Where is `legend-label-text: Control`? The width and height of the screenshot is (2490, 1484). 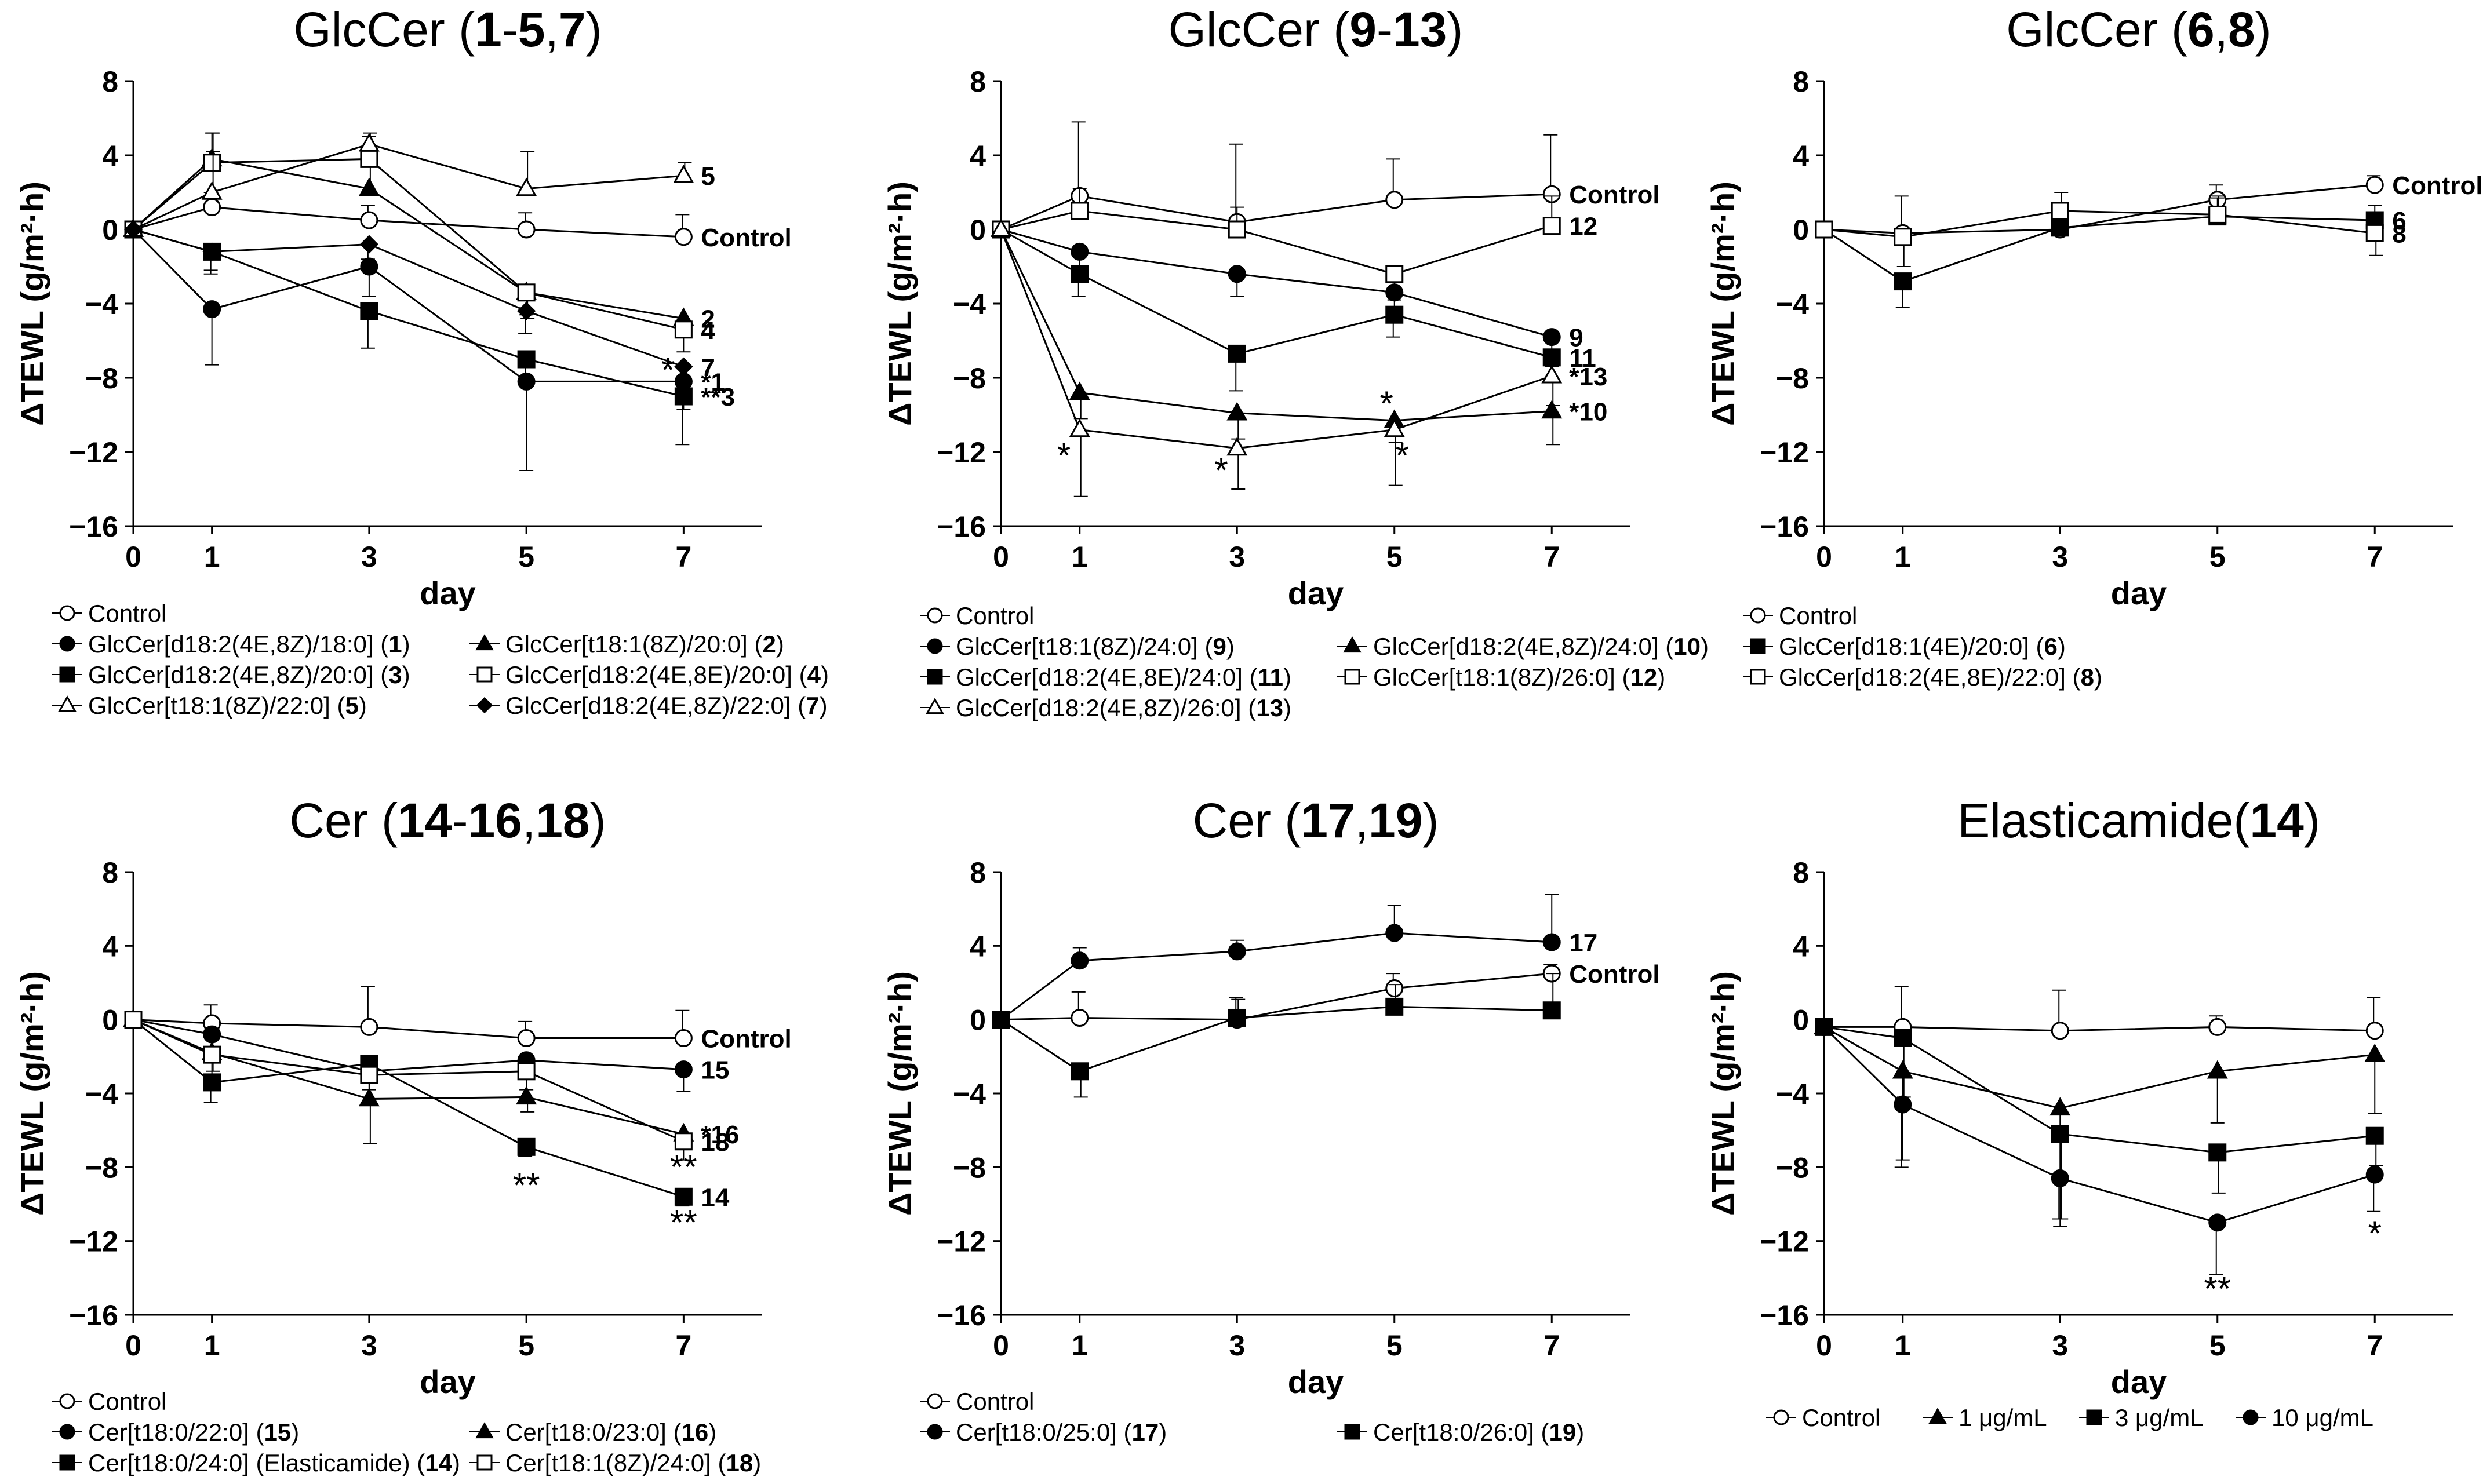 legend-label-text: Control is located at coordinates (995, 615).